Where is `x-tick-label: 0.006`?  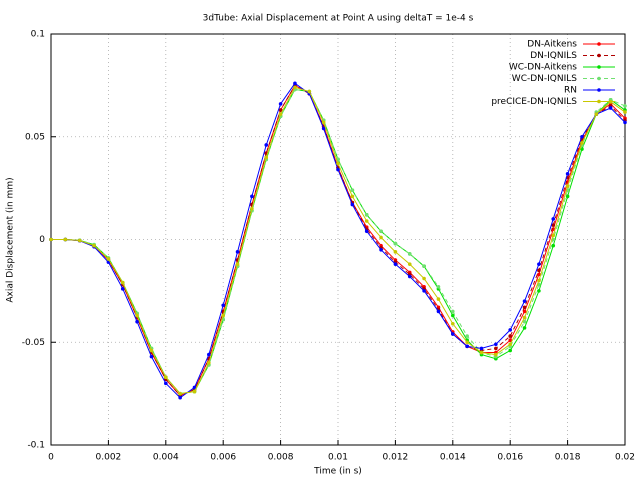
x-tick-label: 0.006 is located at coordinates (223, 458).